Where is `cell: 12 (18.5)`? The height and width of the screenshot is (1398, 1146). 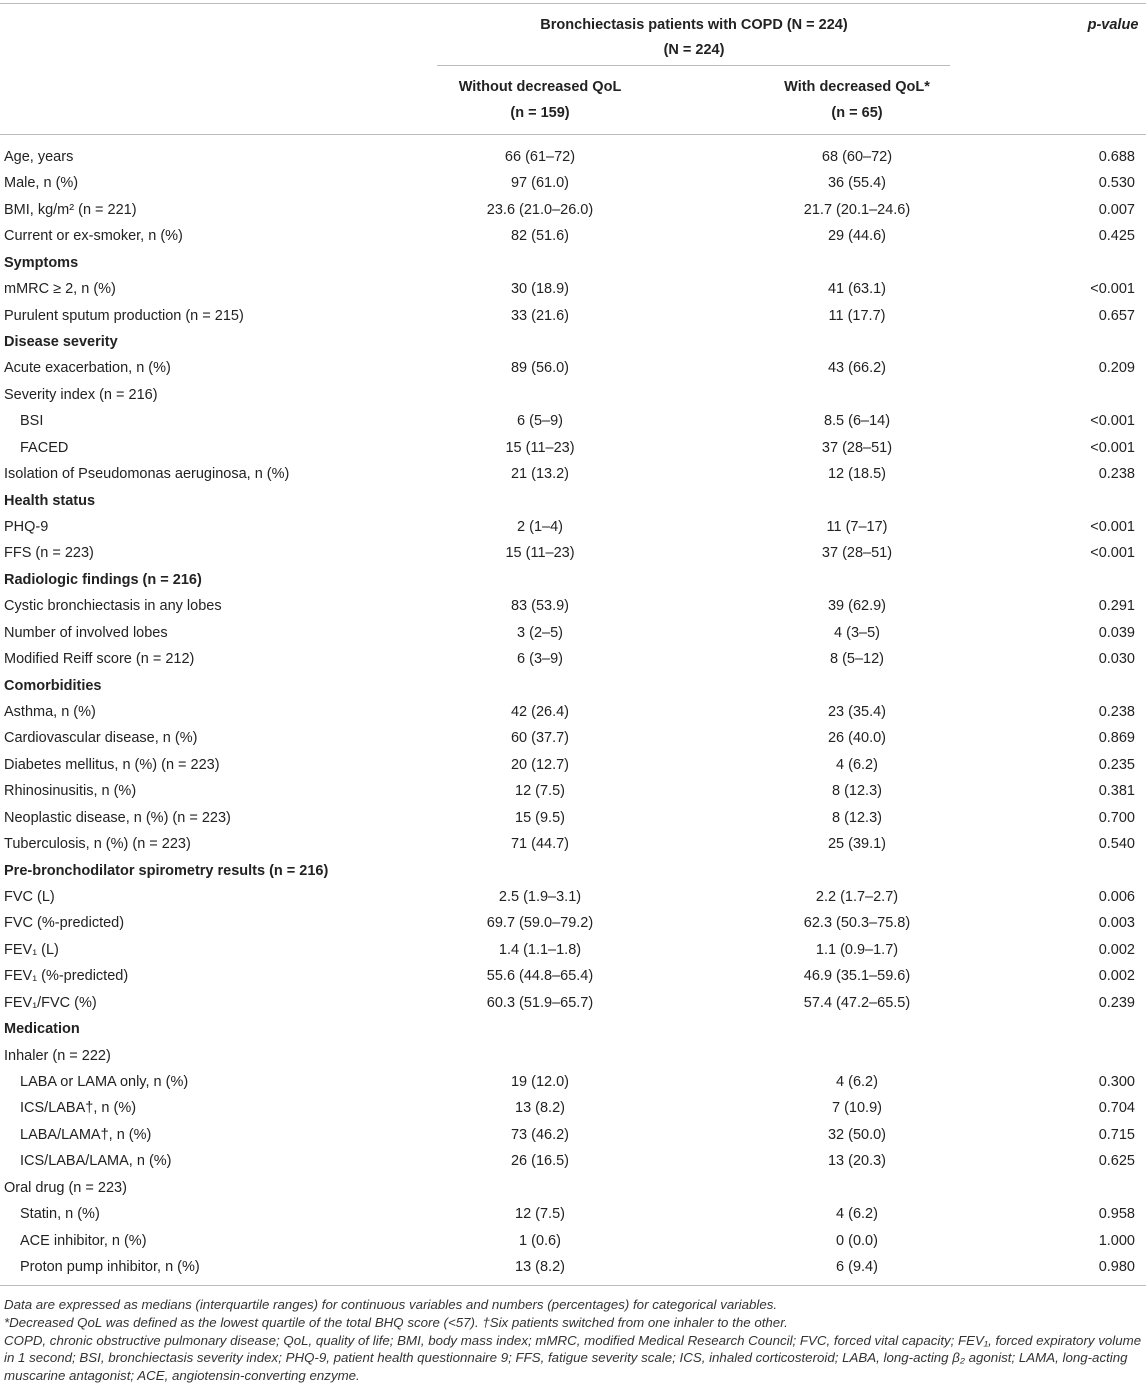
cell: 12 (18.5) is located at coordinates (857, 474).